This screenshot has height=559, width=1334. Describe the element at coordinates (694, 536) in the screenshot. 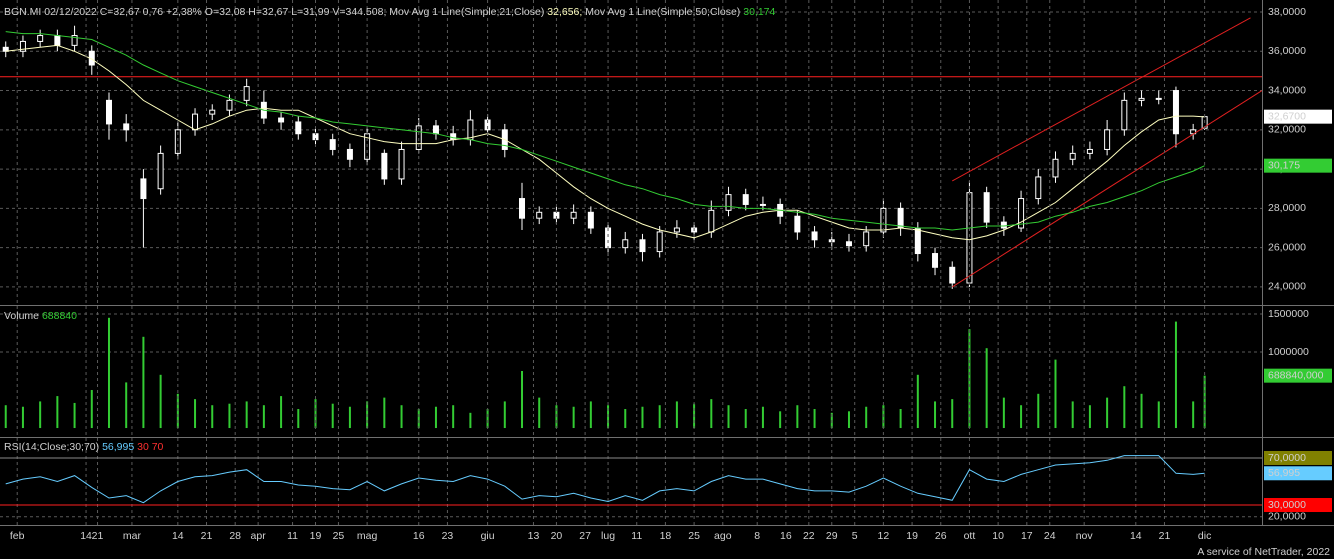

I see `x-tick-label: 25` at that location.